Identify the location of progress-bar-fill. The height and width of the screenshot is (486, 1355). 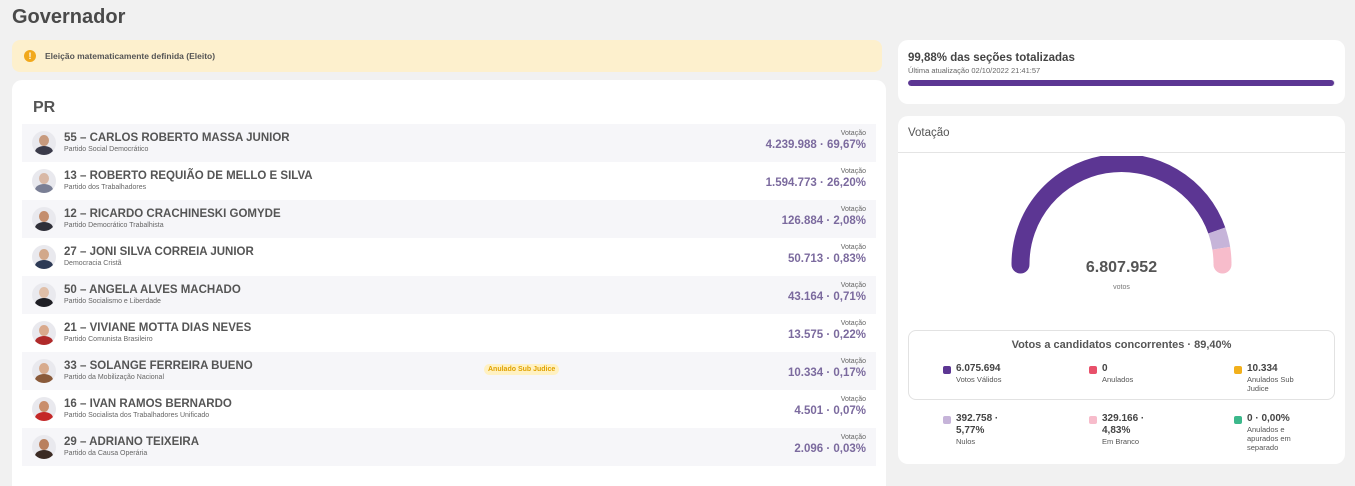
(1121, 83).